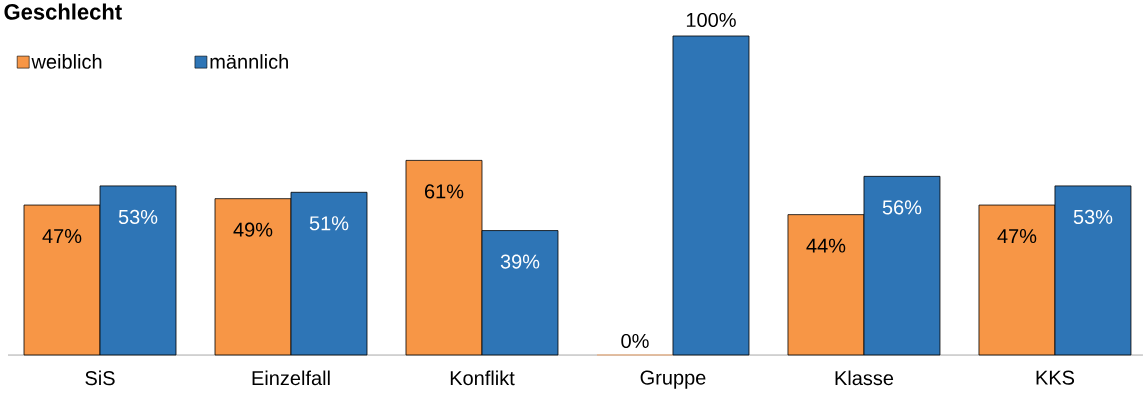  What do you see at coordinates (249, 61) in the screenshot?
I see `legend-label: männlich` at bounding box center [249, 61].